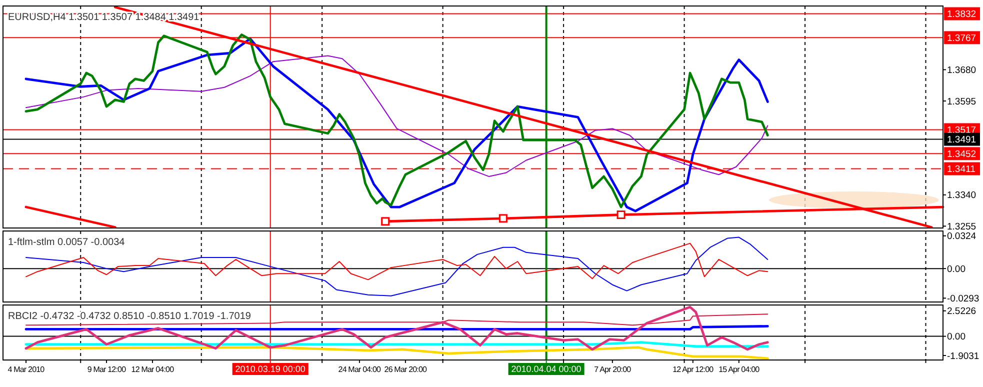 Image resolution: width=983 pixels, height=387 pixels. What do you see at coordinates (961, 140) in the screenshot?
I see `ref-line-label: 1.3491` at bounding box center [961, 140].